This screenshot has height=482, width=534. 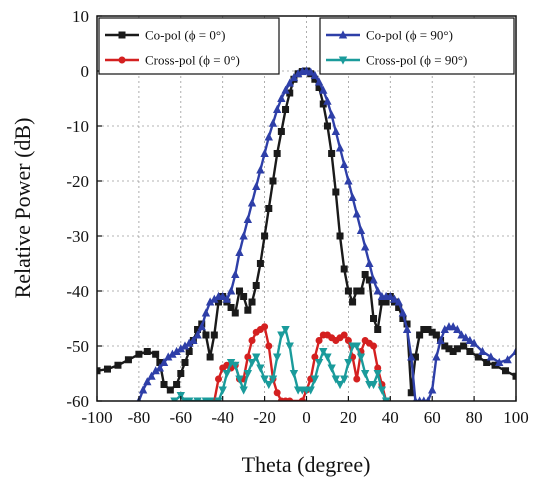 What do you see at coordinates (77, 181) in the screenshot?
I see `y-tick-label: -20` at bounding box center [77, 181].